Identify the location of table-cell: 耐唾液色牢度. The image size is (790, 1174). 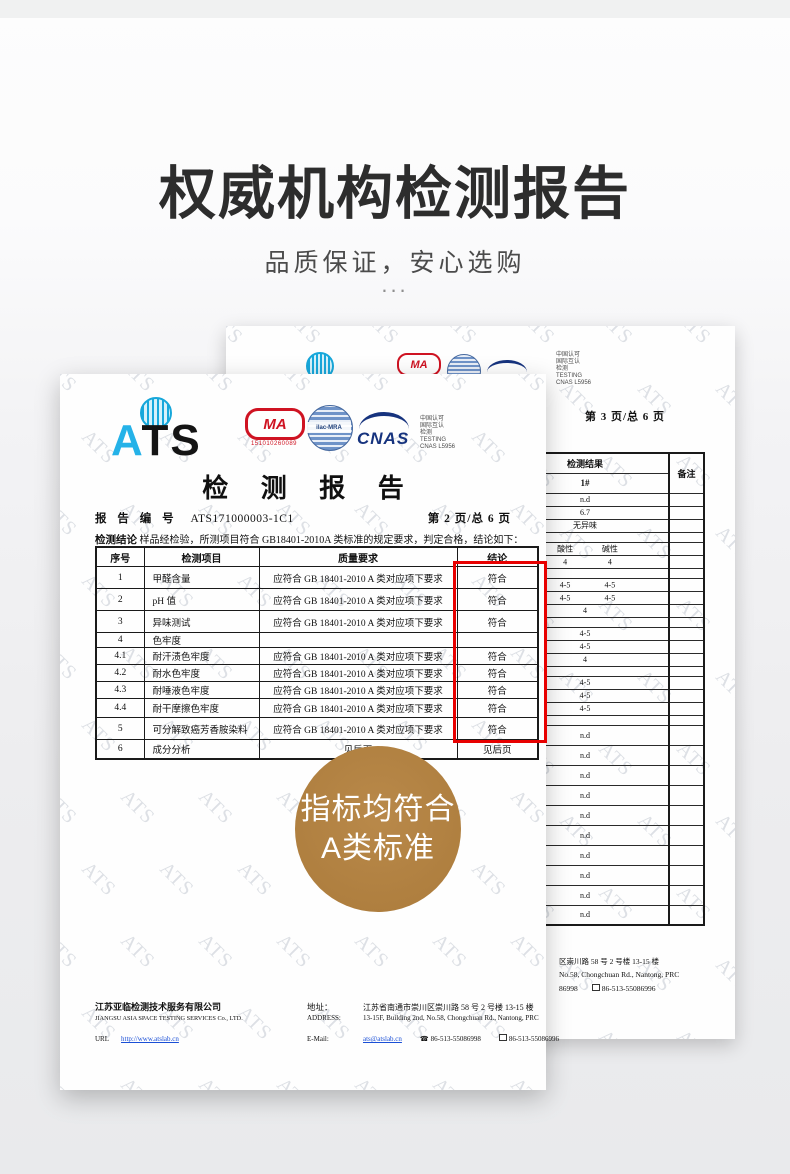
(201, 690).